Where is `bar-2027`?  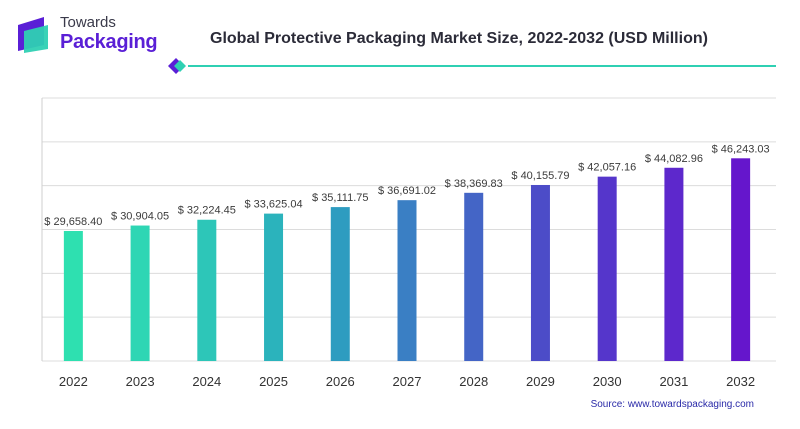
bar-2027 is located at coordinates (407, 280).